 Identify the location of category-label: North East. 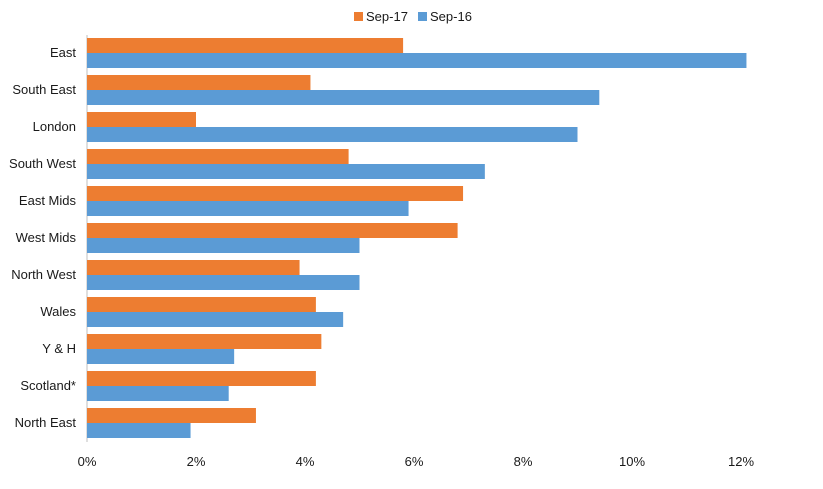
(46, 422).